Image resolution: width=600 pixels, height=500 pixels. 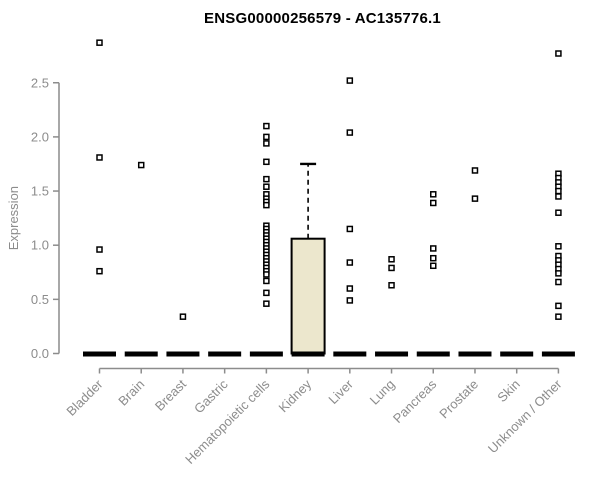 I want to click on y-tick-label: 0.5, so click(x=40, y=299).